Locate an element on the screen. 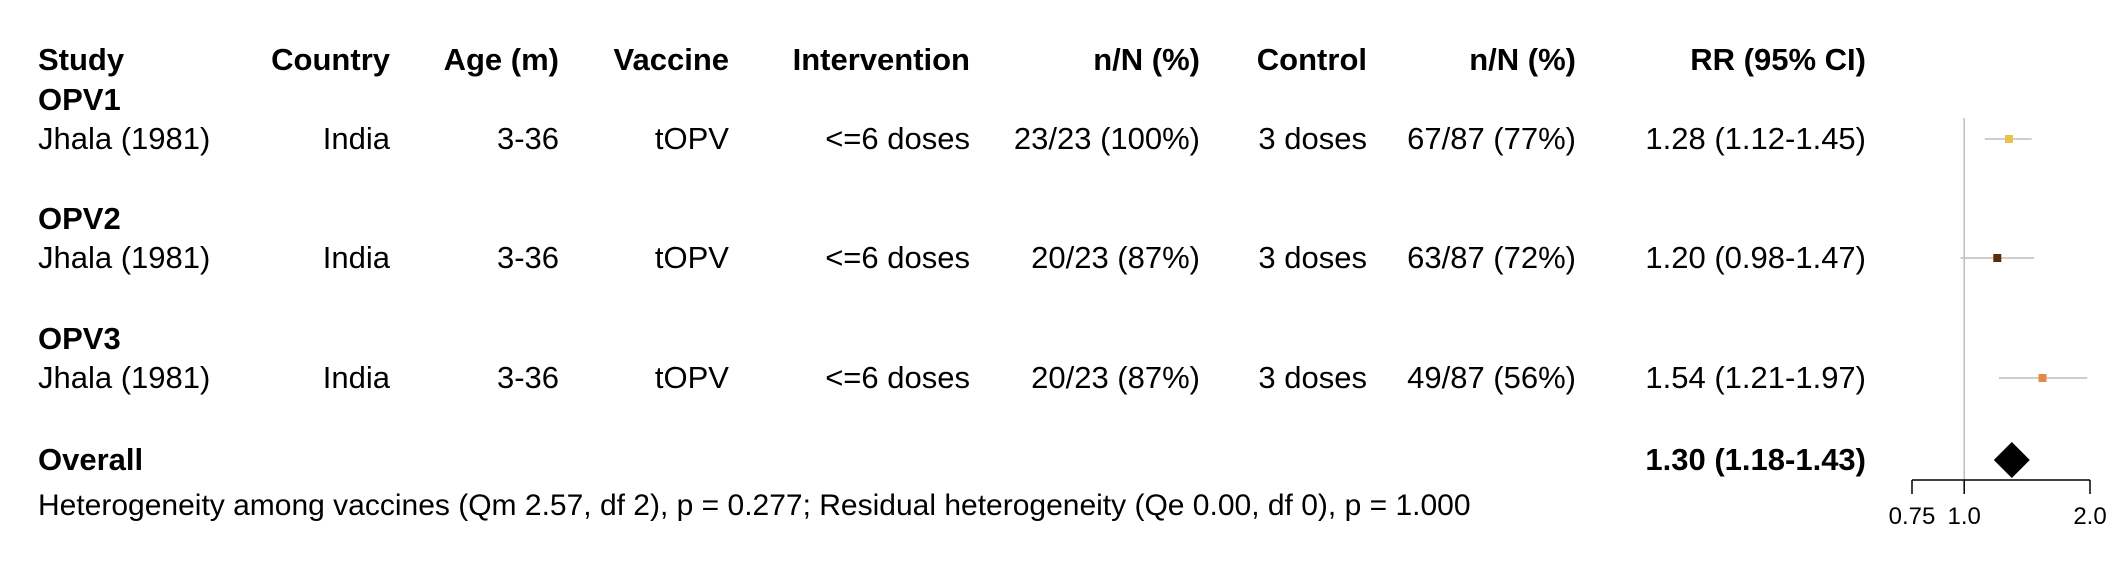 The width and height of the screenshot is (2112, 576). study-control-n: 67/87 (77%) is located at coordinates (1491, 138).